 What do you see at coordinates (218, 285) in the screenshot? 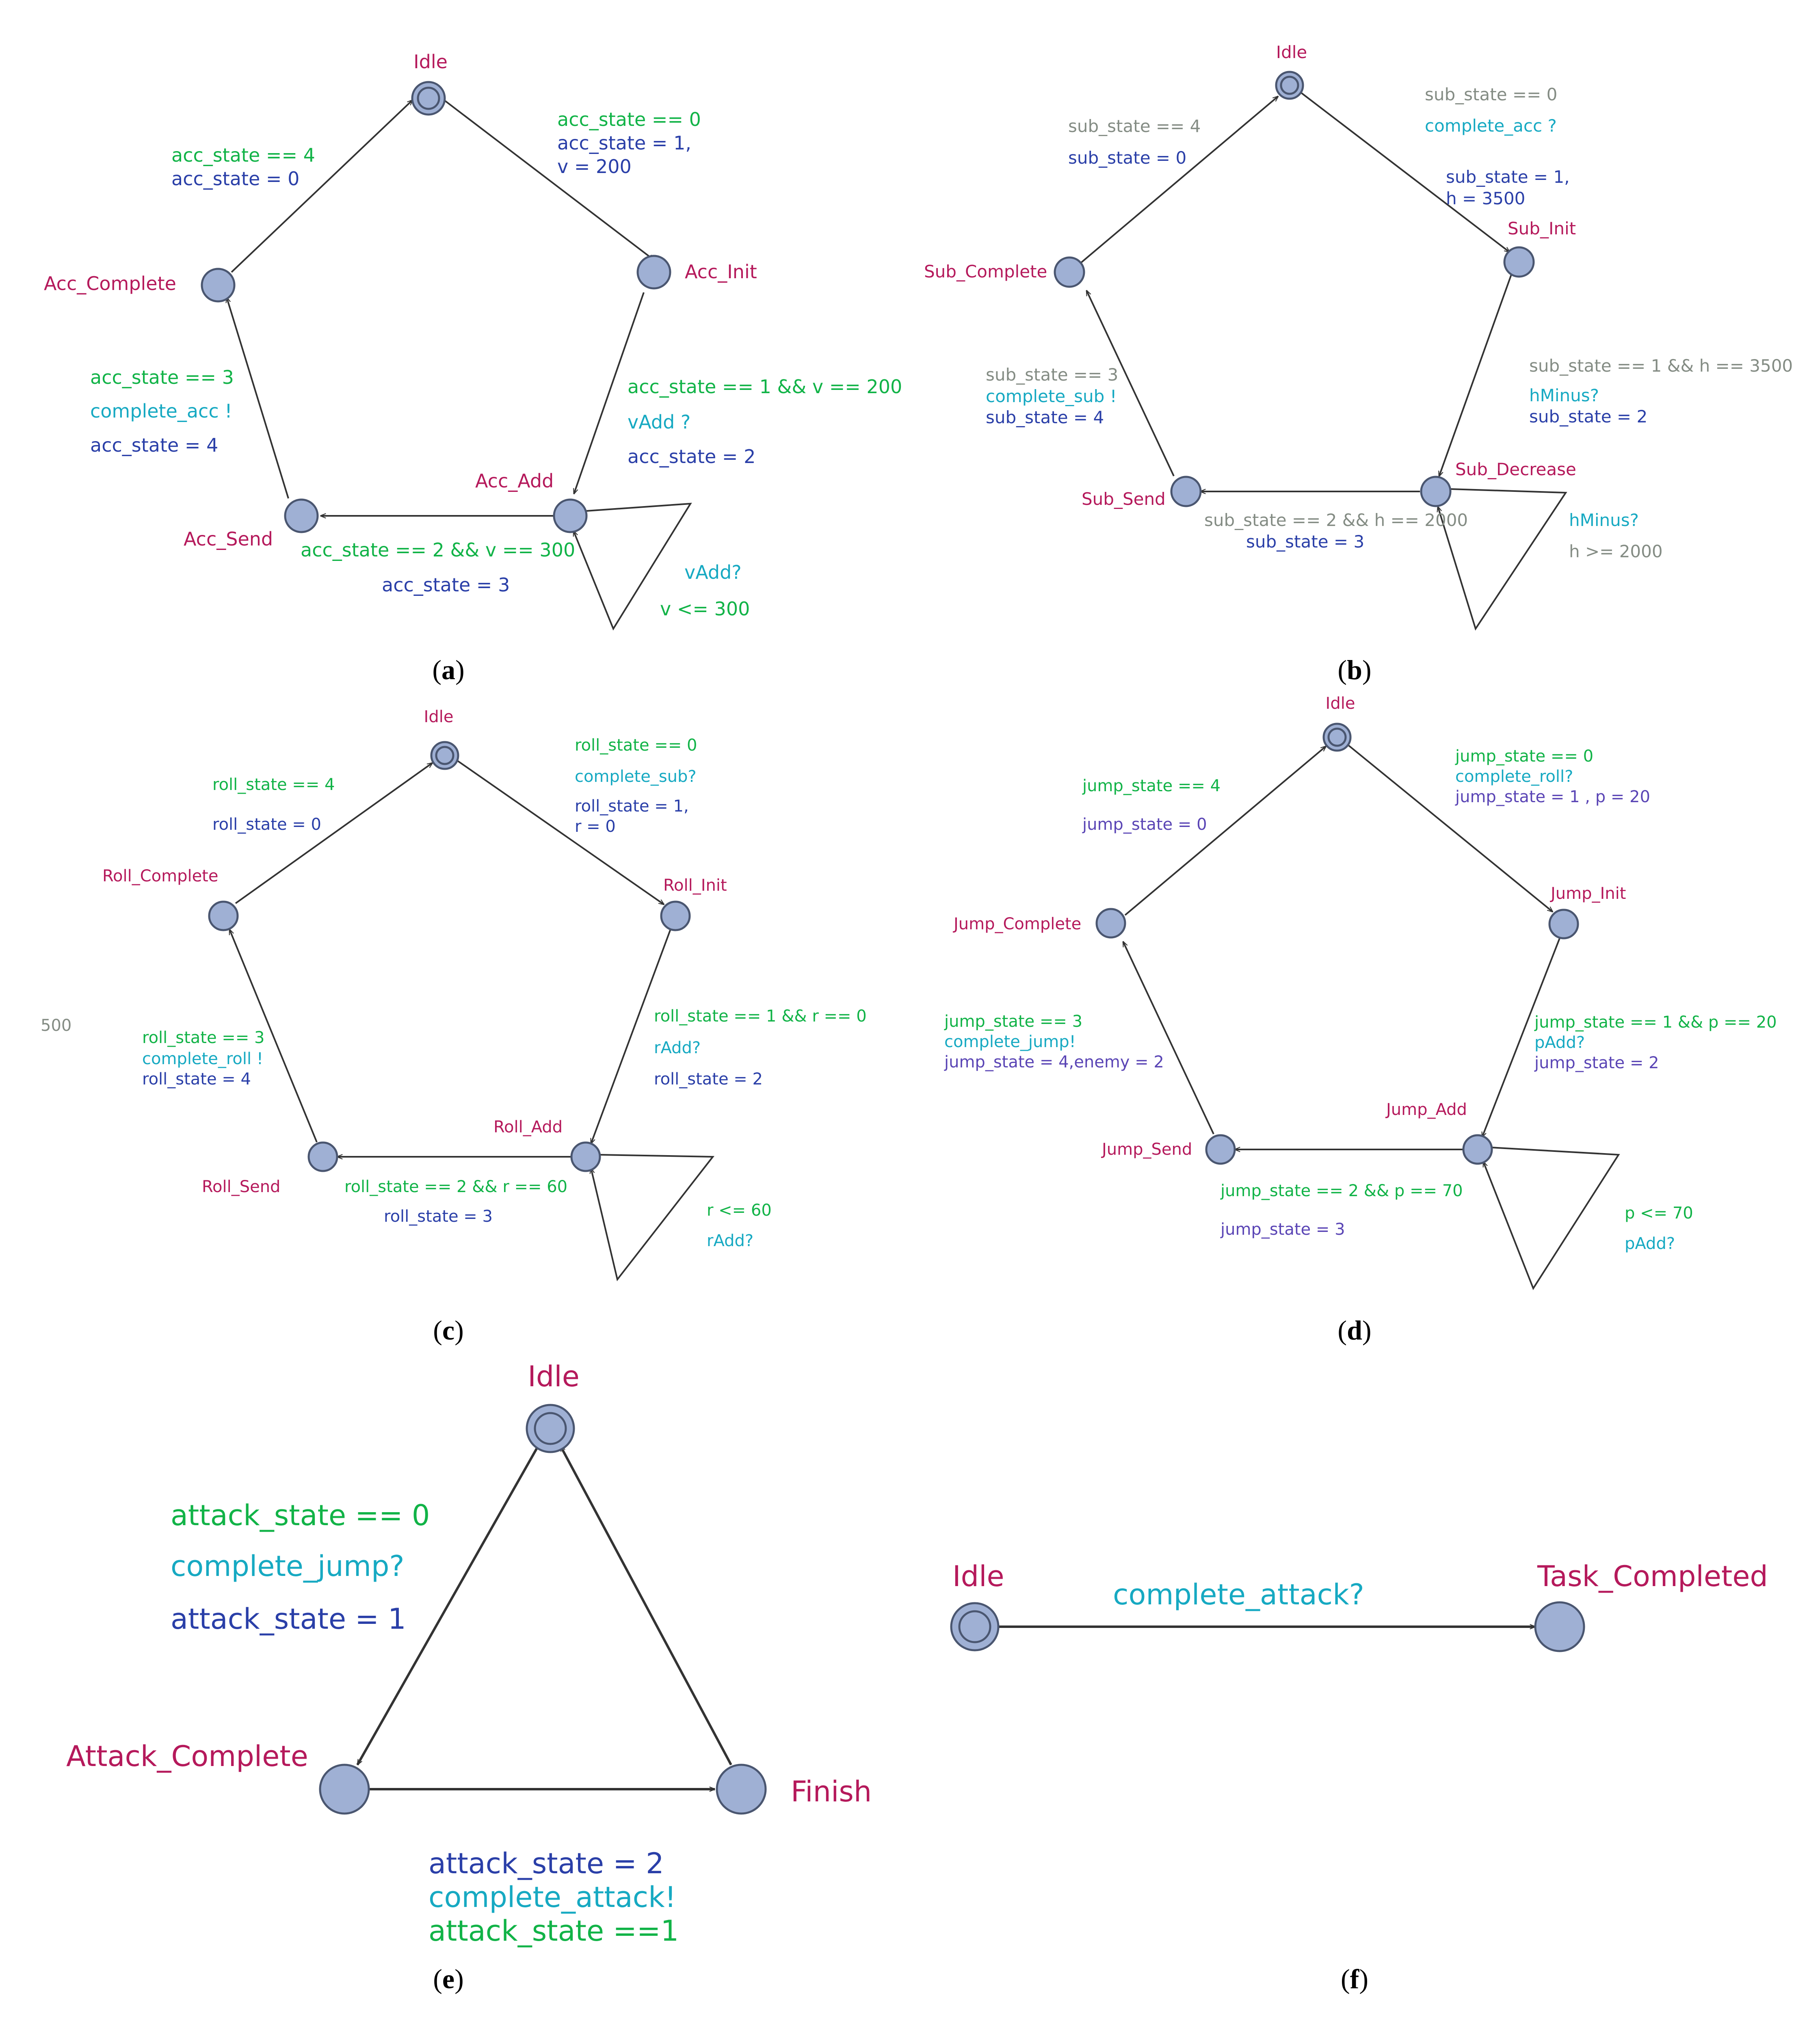
I see `node-a-acc-complete` at bounding box center [218, 285].